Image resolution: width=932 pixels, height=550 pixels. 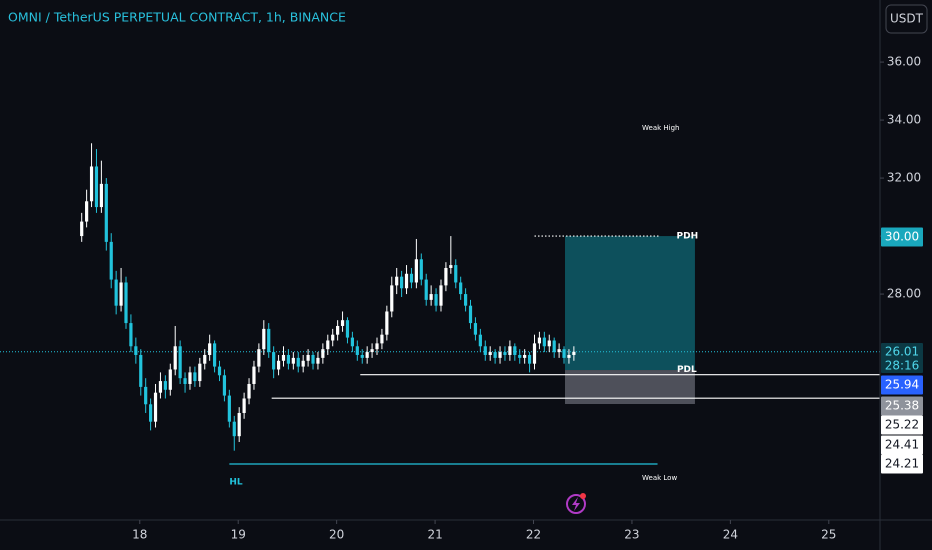 What do you see at coordinates (687, 370) in the screenshot?
I see `level-label: PDL` at bounding box center [687, 370].